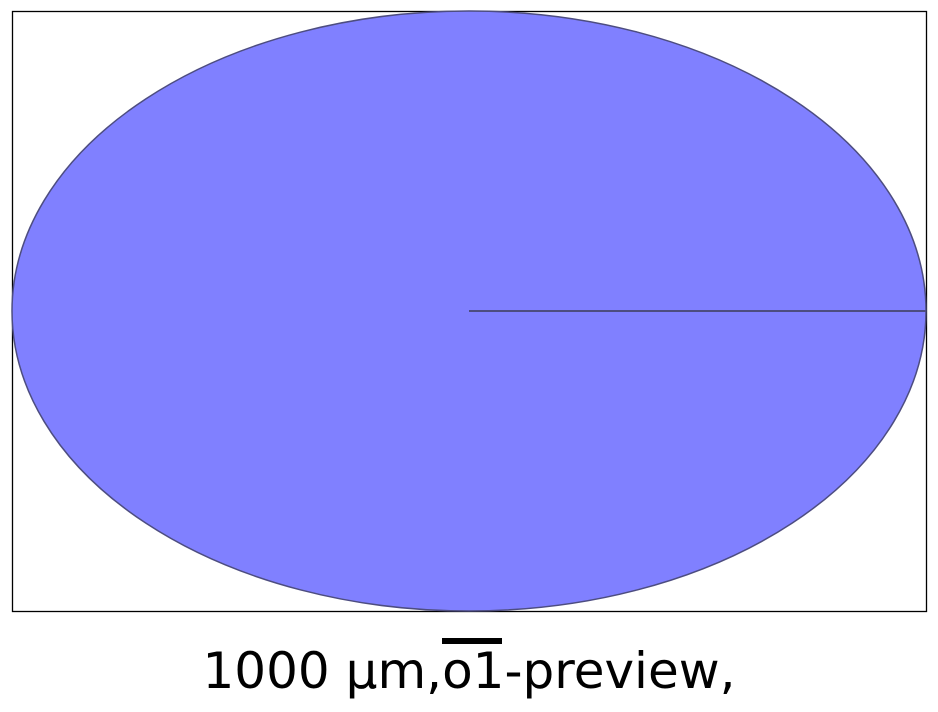 This screenshot has height=712, width=938. What do you see at coordinates (322, 671) in the screenshot?
I see `caption-prefix: 1000 µm,` at bounding box center [322, 671].